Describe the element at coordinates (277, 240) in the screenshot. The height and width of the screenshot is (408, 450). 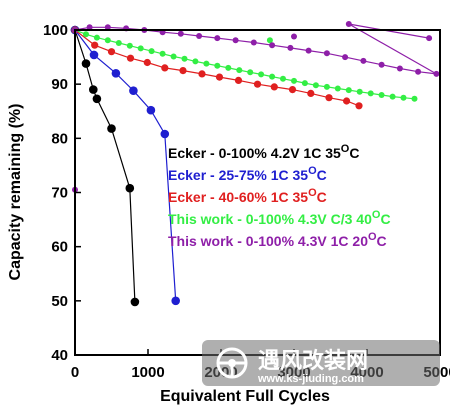
I see `legend-entry: This work - 0-100% 4.3V 1C 20OC` at that location.